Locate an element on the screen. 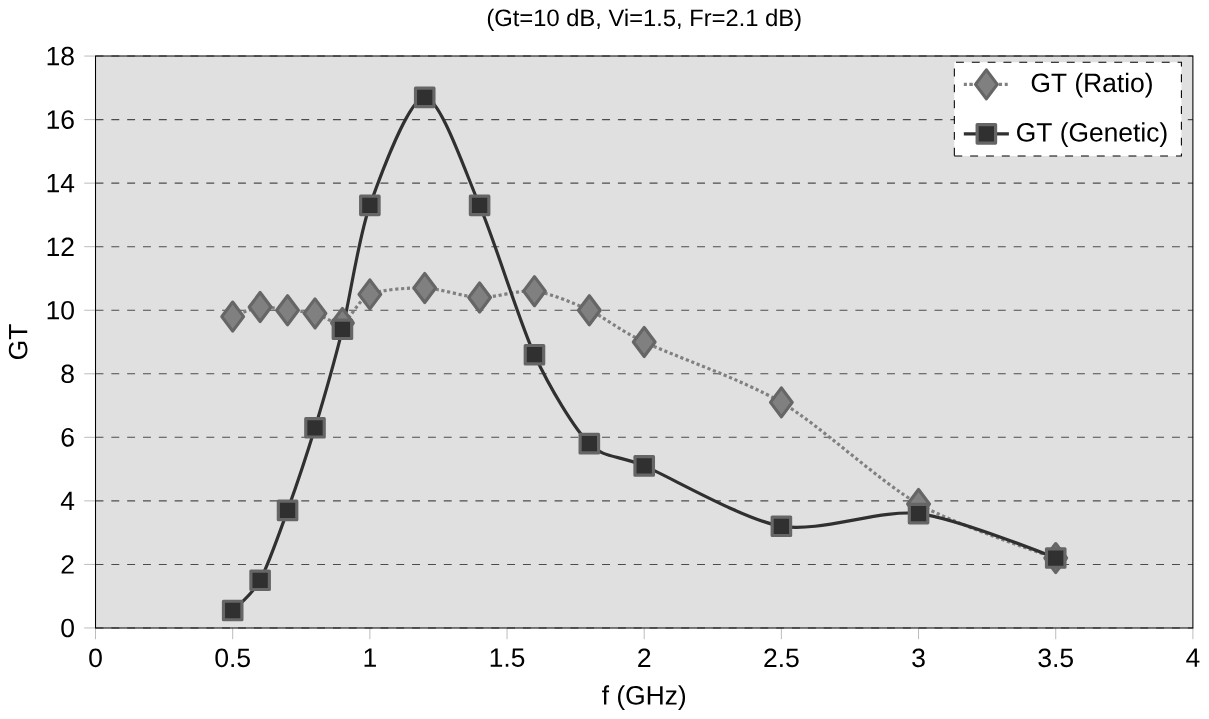 This screenshot has height=719, width=1209. legend-label: GT (Ratio) is located at coordinates (1091, 85).